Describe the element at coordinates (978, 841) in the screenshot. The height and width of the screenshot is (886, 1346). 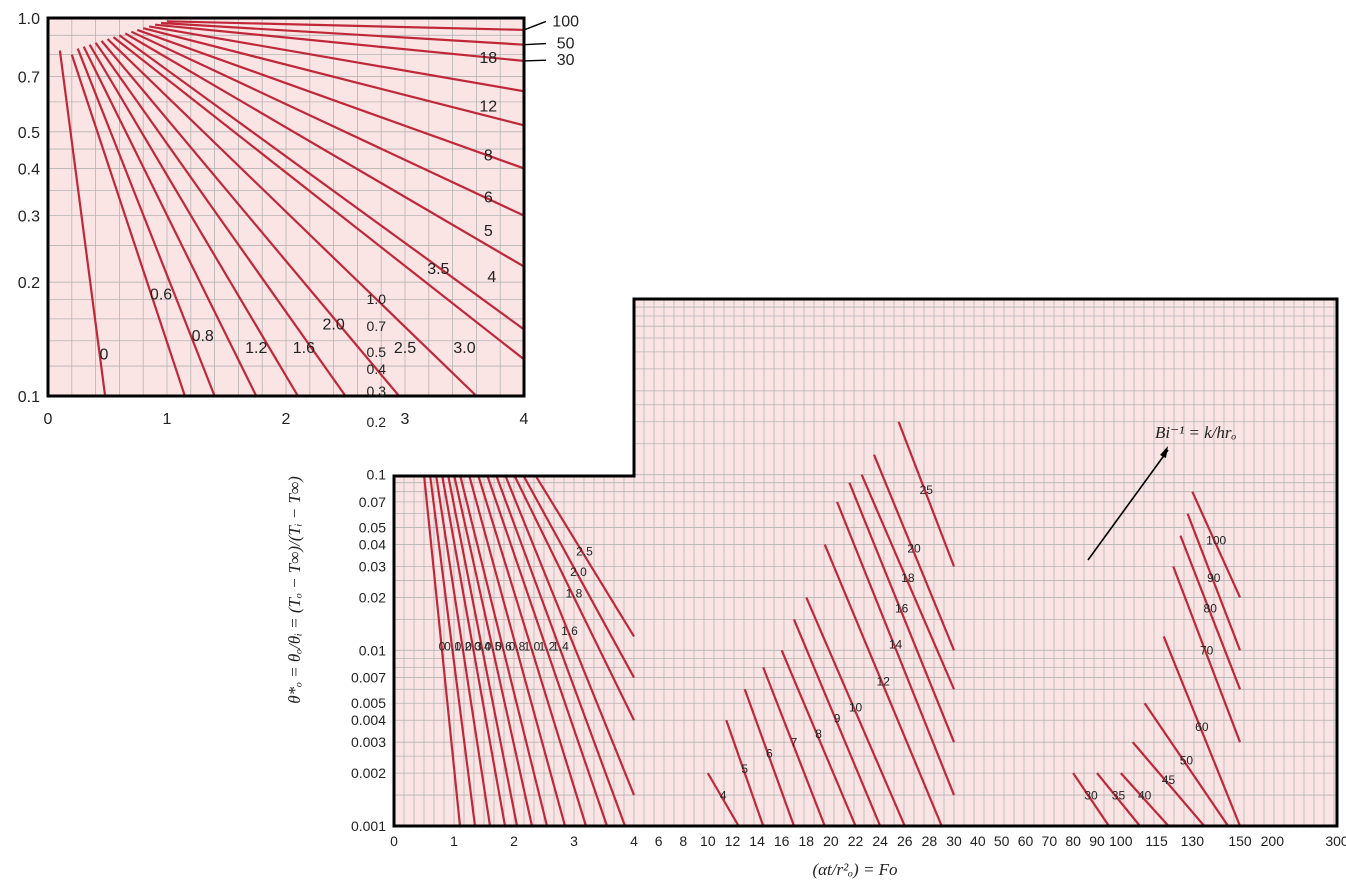
I see `main-x-tick-label: 40` at that location.